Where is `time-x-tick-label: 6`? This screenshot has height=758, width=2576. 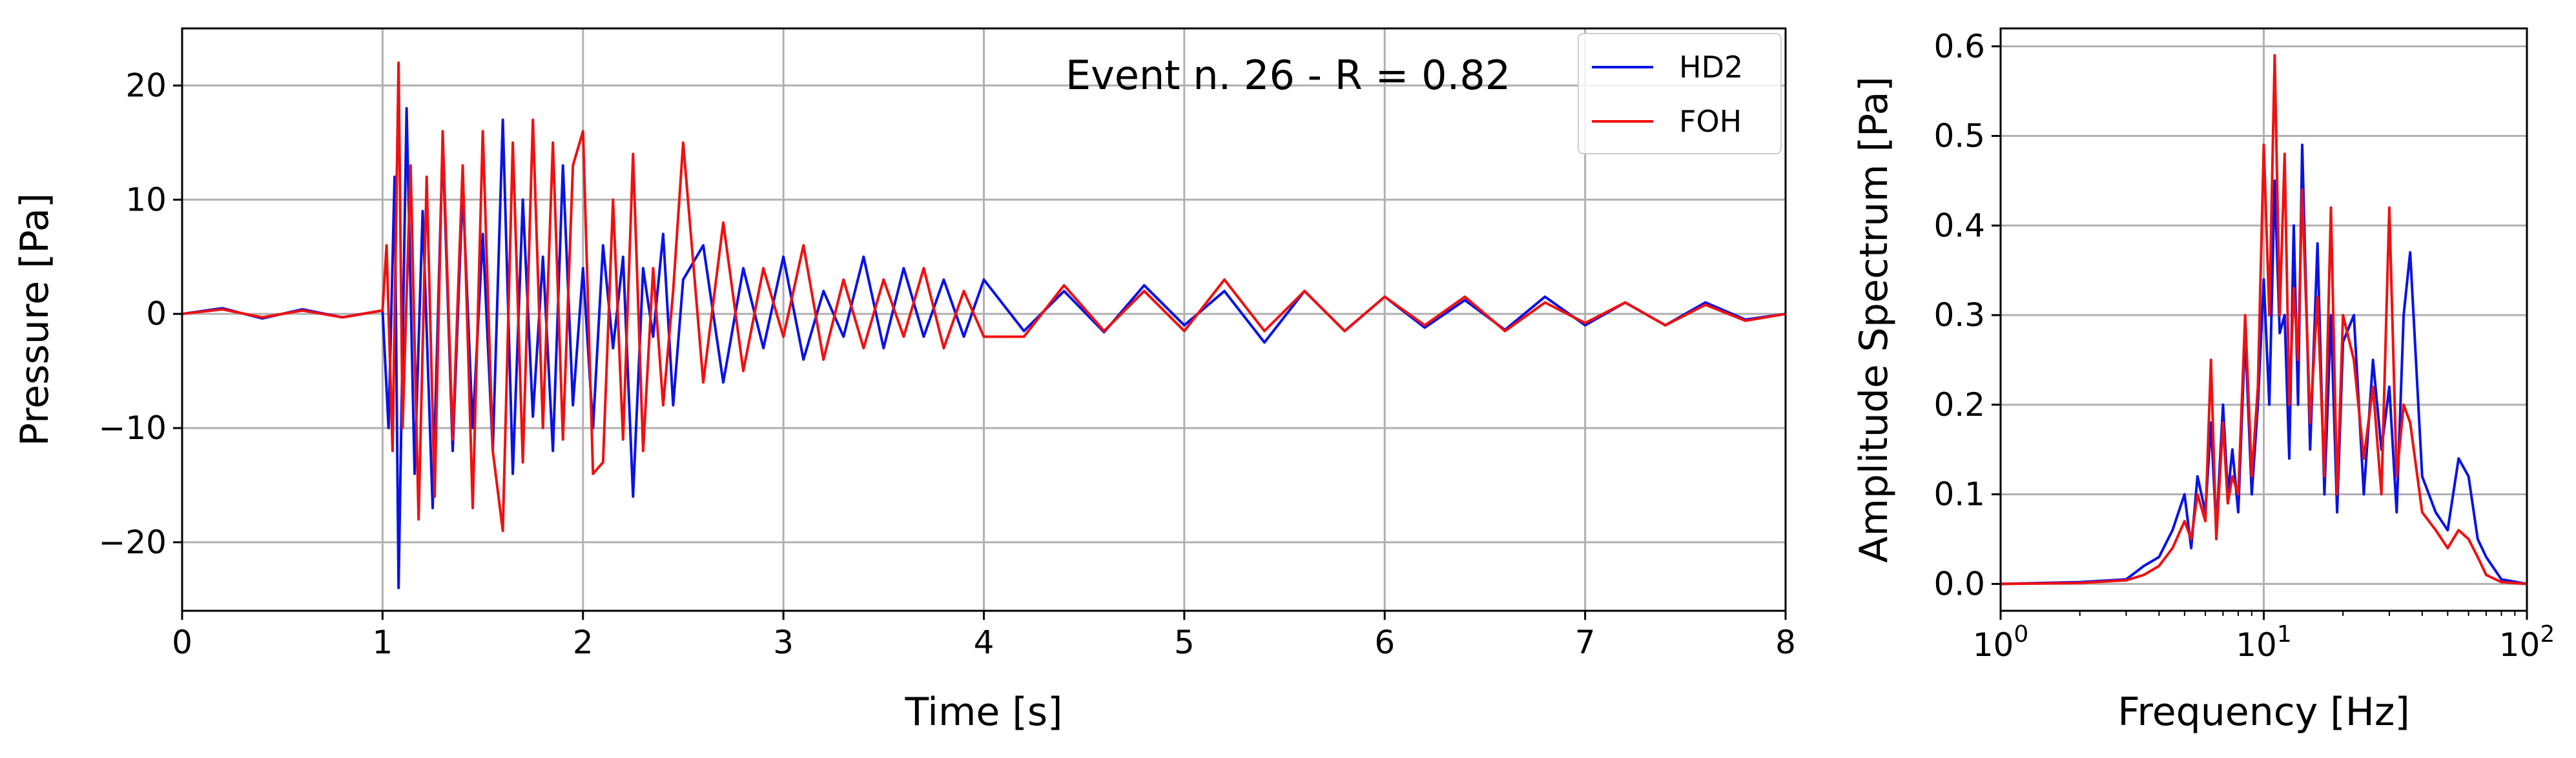 time-x-tick-label: 6 is located at coordinates (1384, 642).